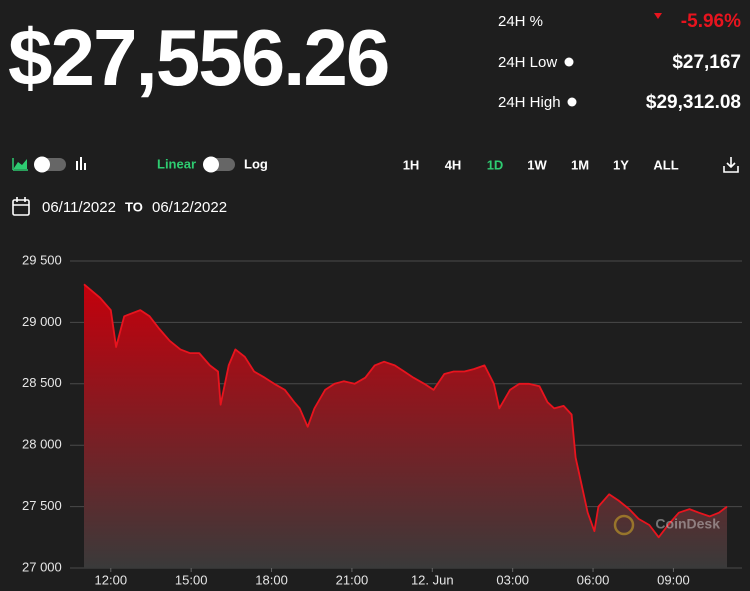 The image size is (750, 591). I want to click on y-tick-label: 27 500, so click(42, 505).